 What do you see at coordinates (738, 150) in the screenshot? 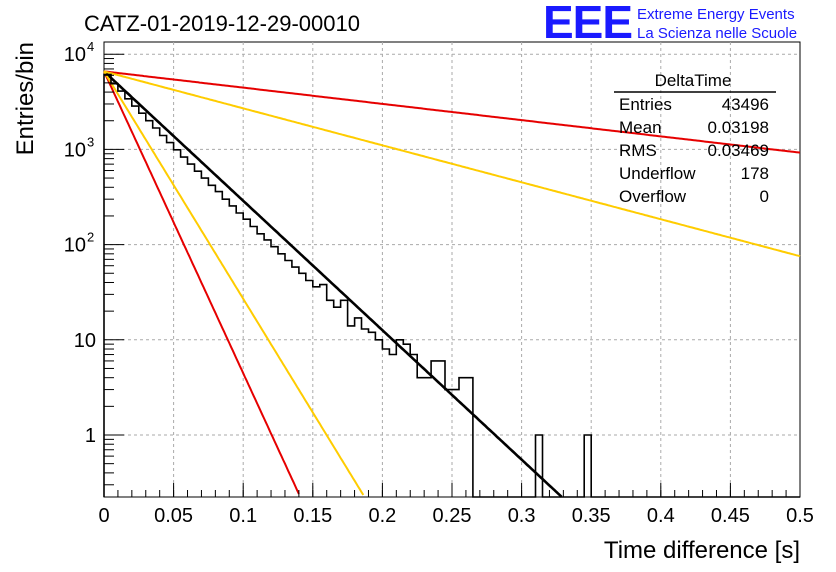
I see `stats-value-rms: 0.03469` at bounding box center [738, 150].